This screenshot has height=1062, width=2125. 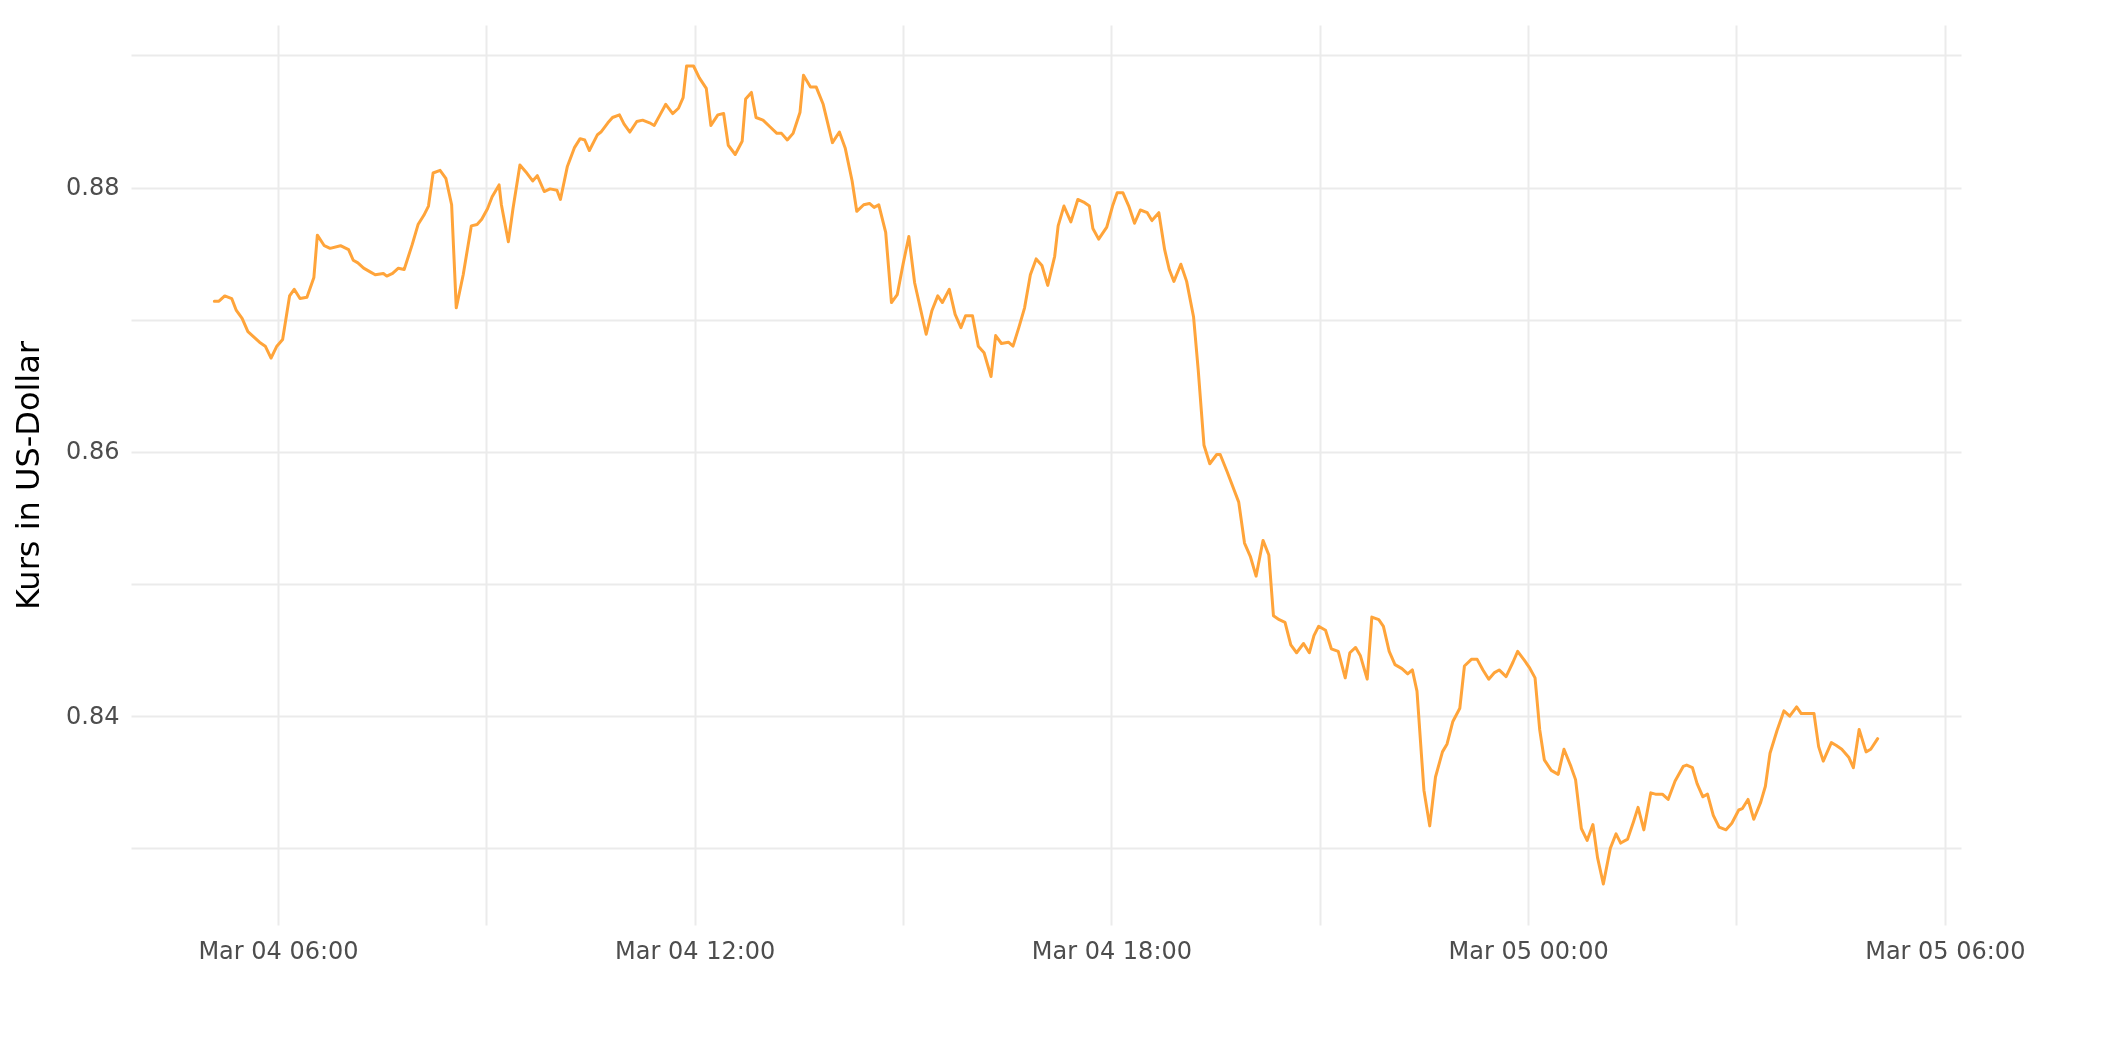 What do you see at coordinates (28, 475) in the screenshot?
I see `y-axis-title: Kurs in US-Dollar` at bounding box center [28, 475].